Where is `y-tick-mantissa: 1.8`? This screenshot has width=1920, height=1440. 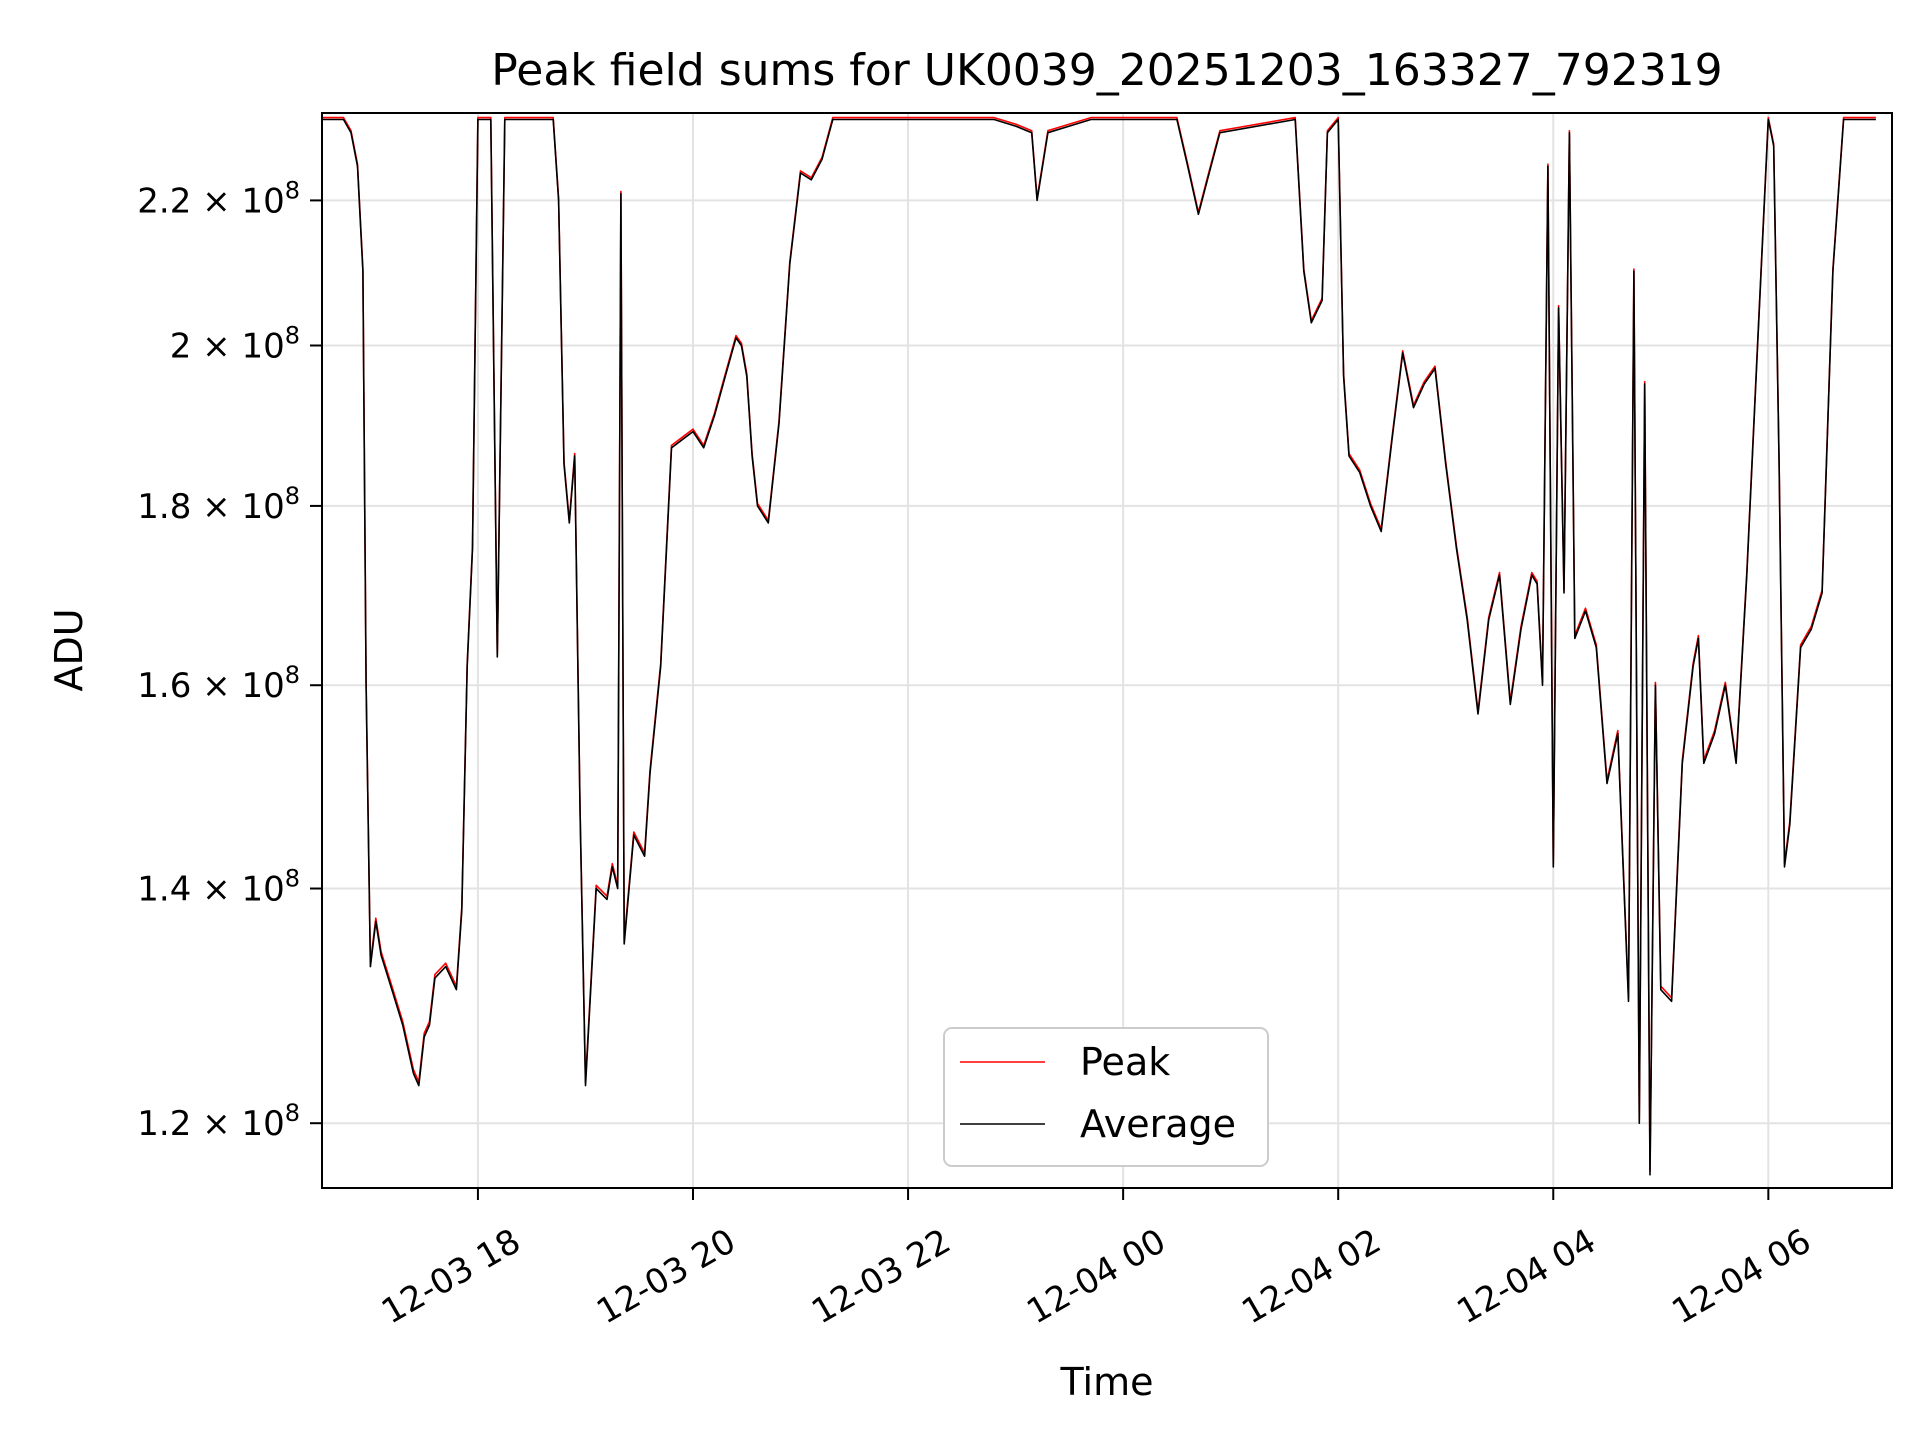 y-tick-mantissa: 1.8 is located at coordinates (164, 507).